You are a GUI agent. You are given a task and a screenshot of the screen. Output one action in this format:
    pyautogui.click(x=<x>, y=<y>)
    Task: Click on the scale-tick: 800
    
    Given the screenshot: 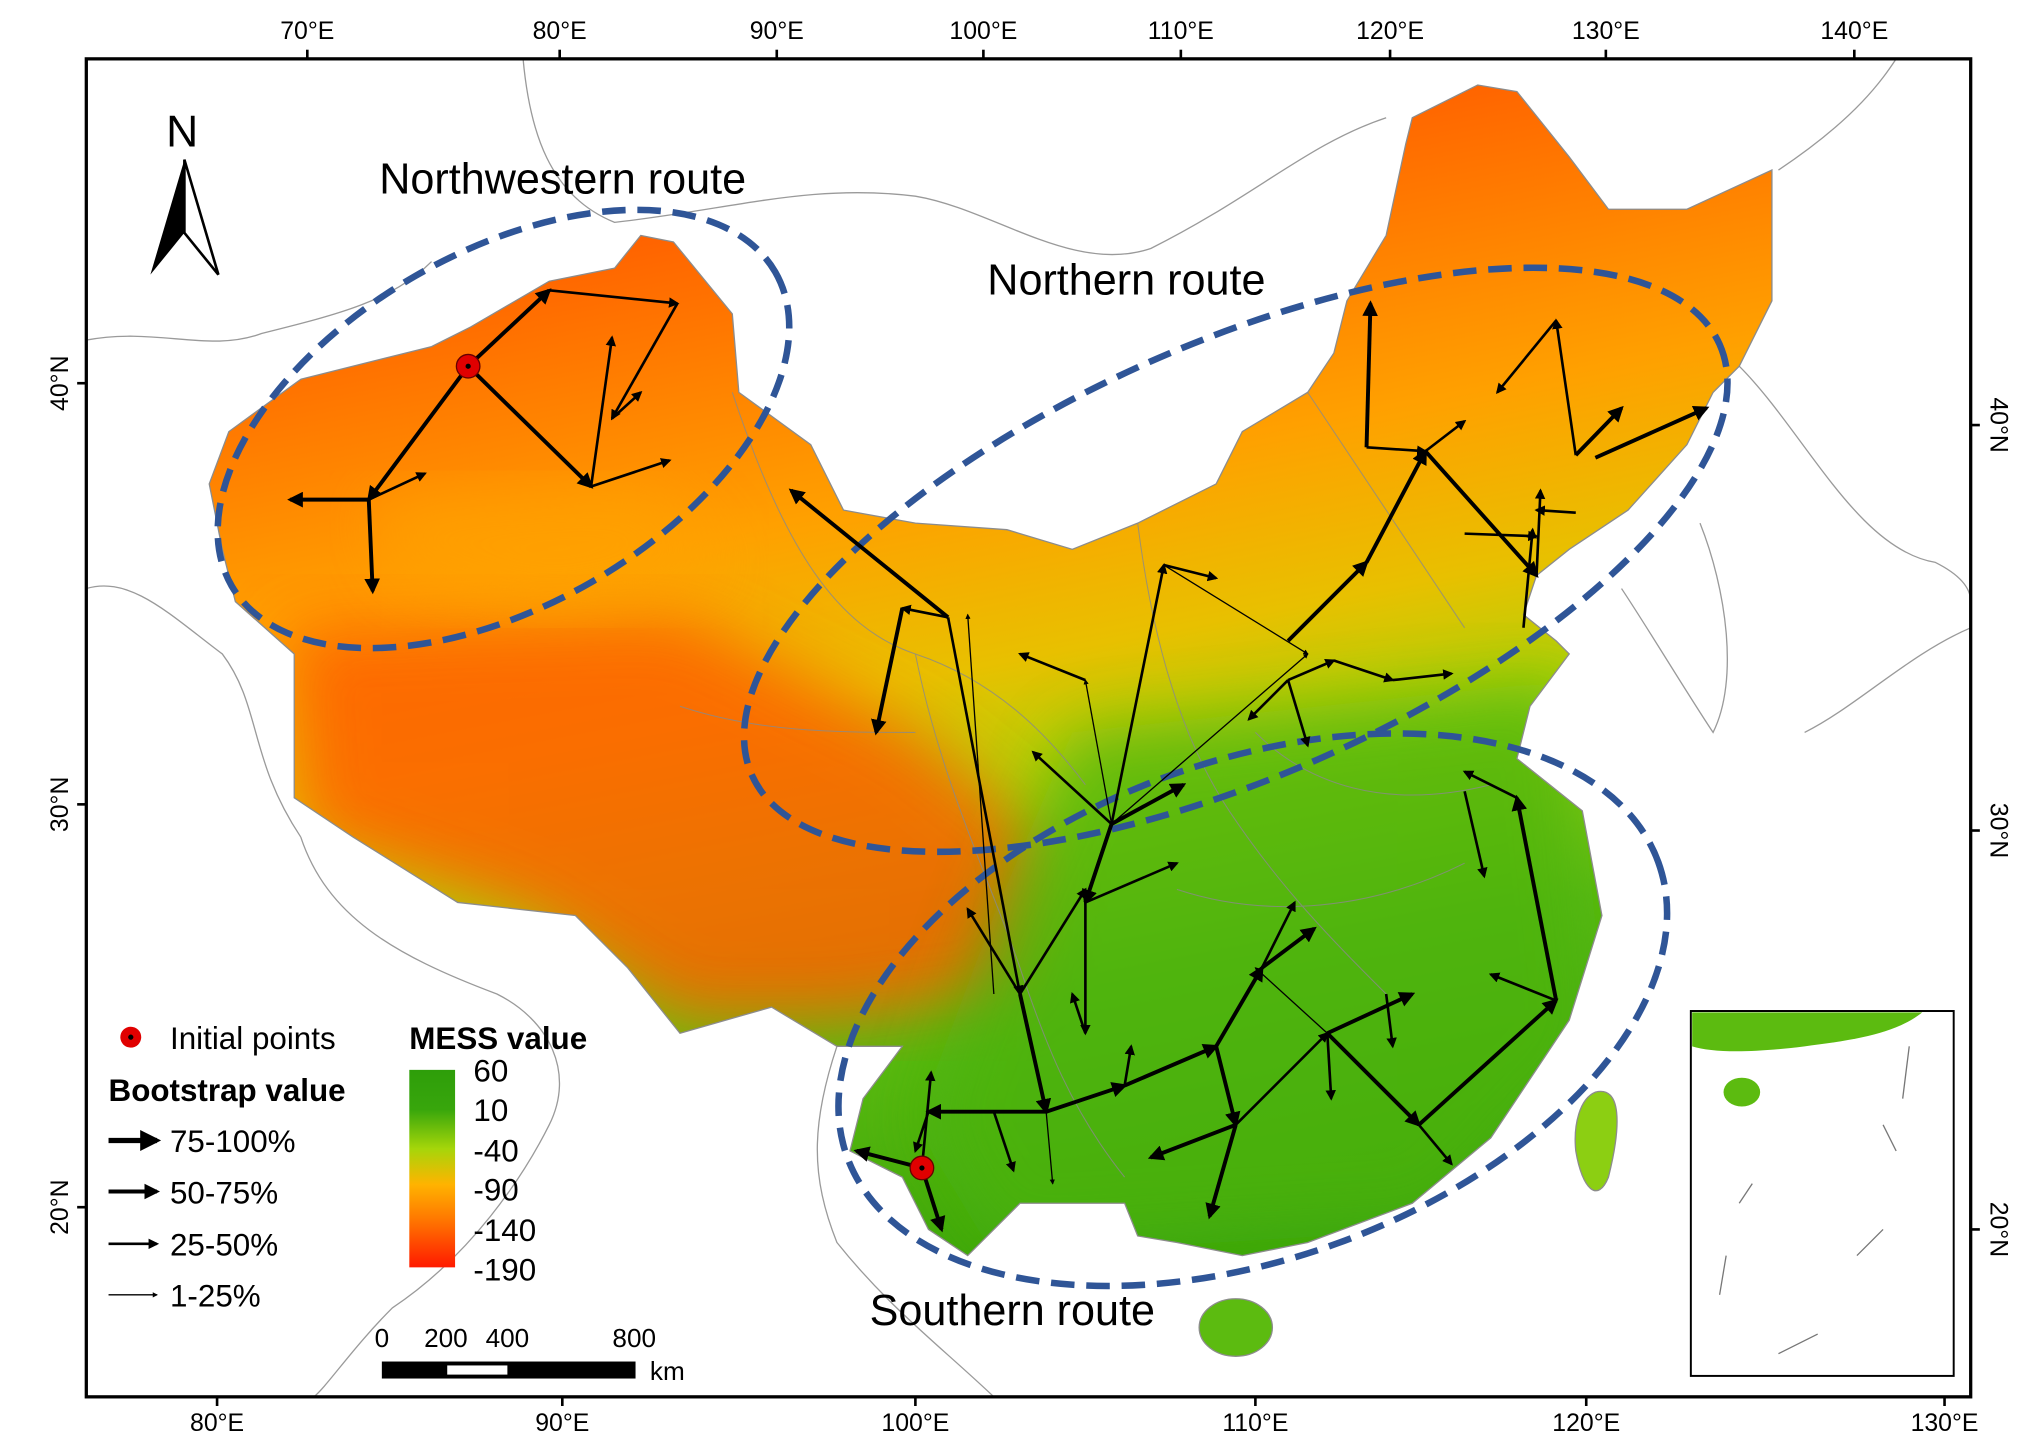 What is the action you would take?
    pyautogui.click(x=634, y=1338)
    